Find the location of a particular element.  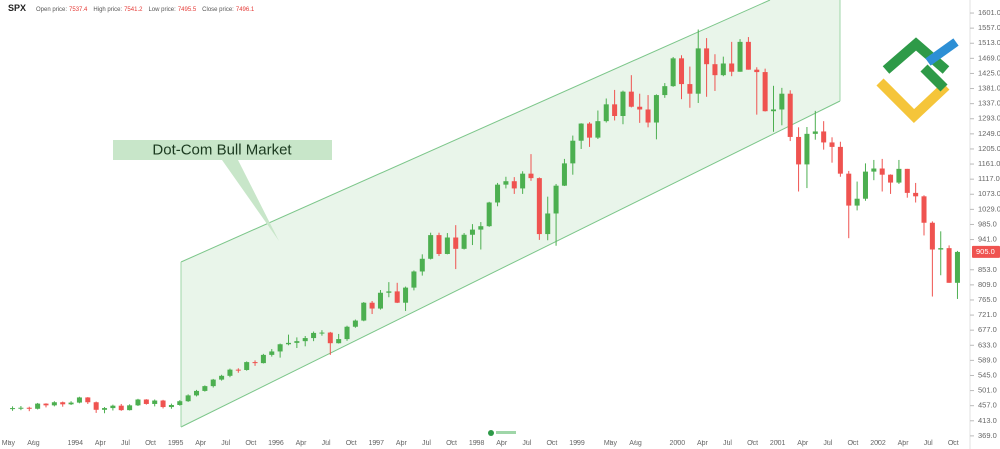

y-tick-label: 941.0 is located at coordinates (987, 239).